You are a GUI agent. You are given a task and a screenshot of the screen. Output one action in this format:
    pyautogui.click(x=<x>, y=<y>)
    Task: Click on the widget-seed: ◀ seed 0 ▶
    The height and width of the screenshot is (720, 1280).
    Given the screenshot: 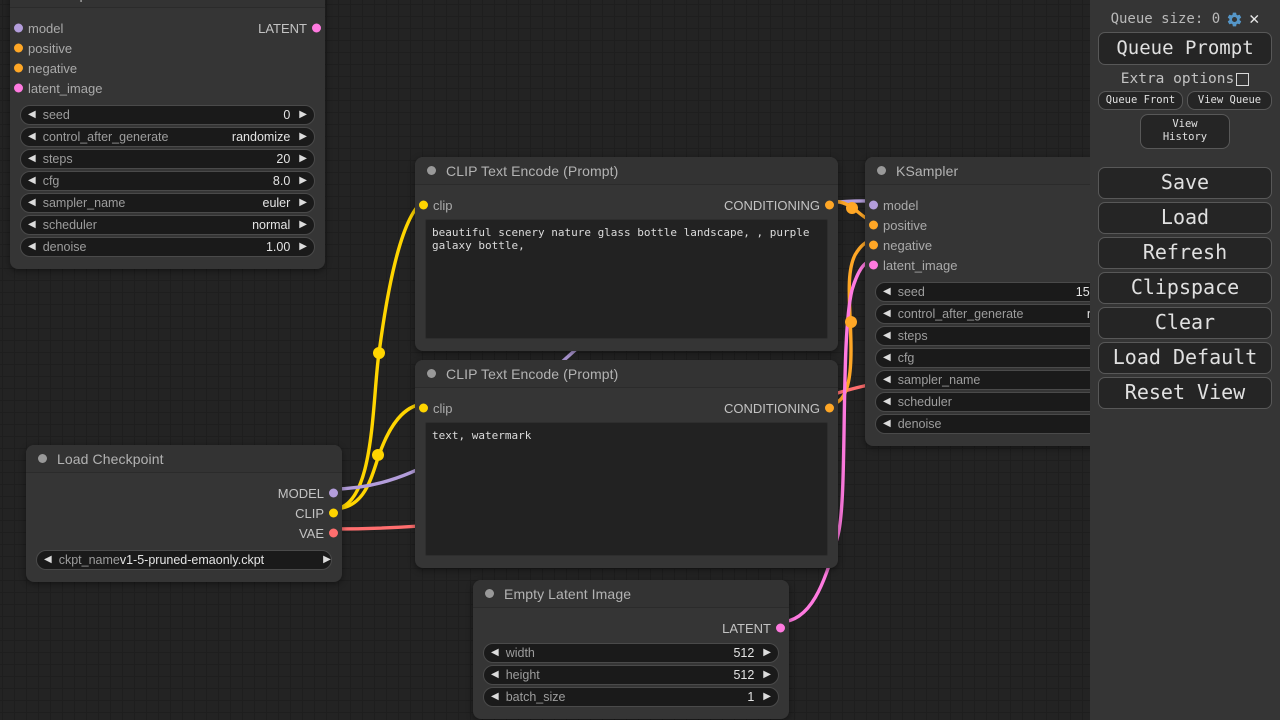 What is the action you would take?
    pyautogui.click(x=167, y=115)
    